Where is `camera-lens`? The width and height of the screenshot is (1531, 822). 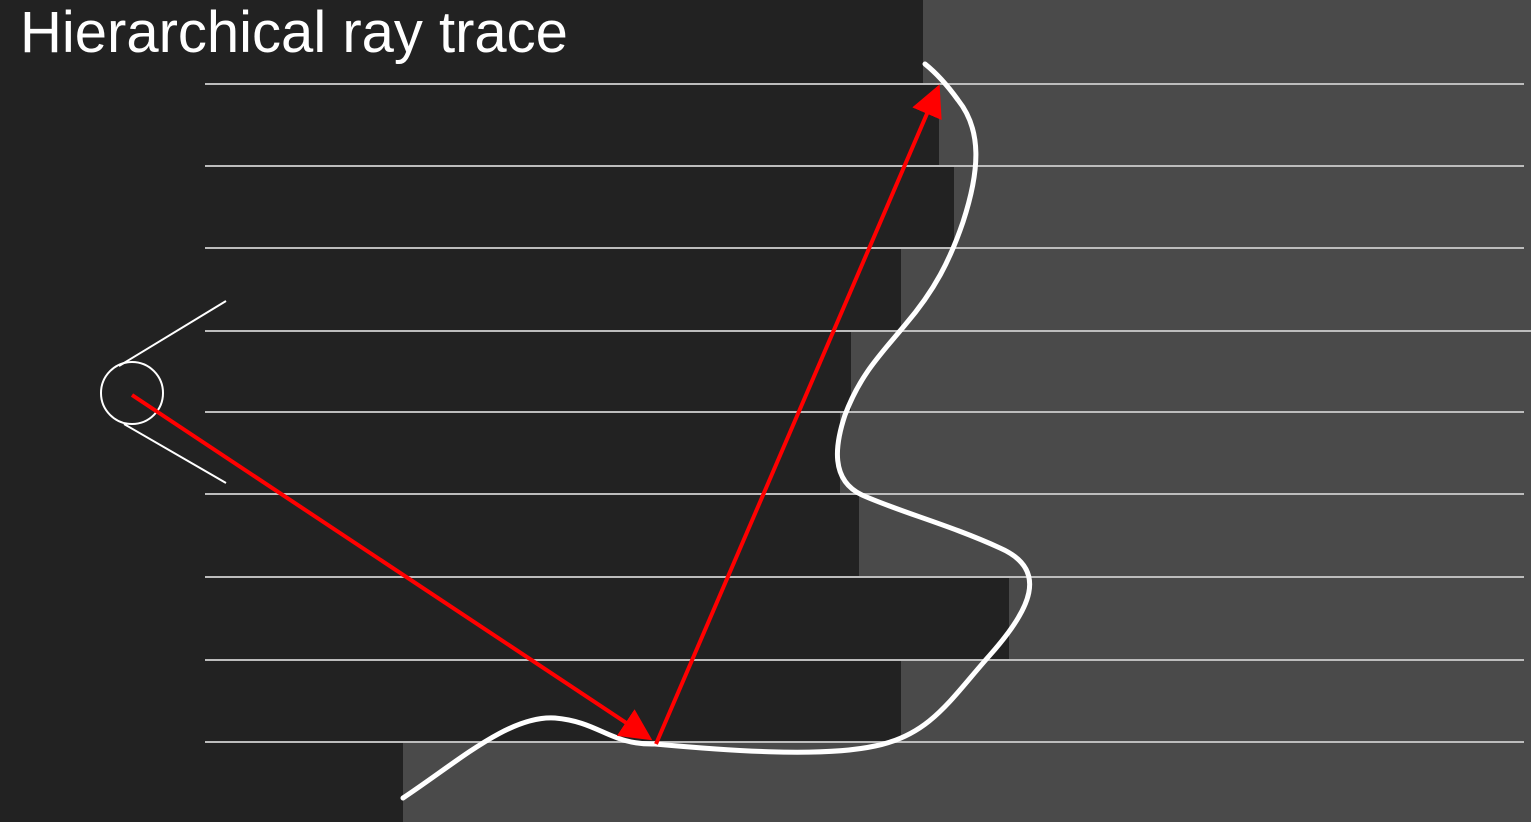
camera-lens is located at coordinates (132, 393).